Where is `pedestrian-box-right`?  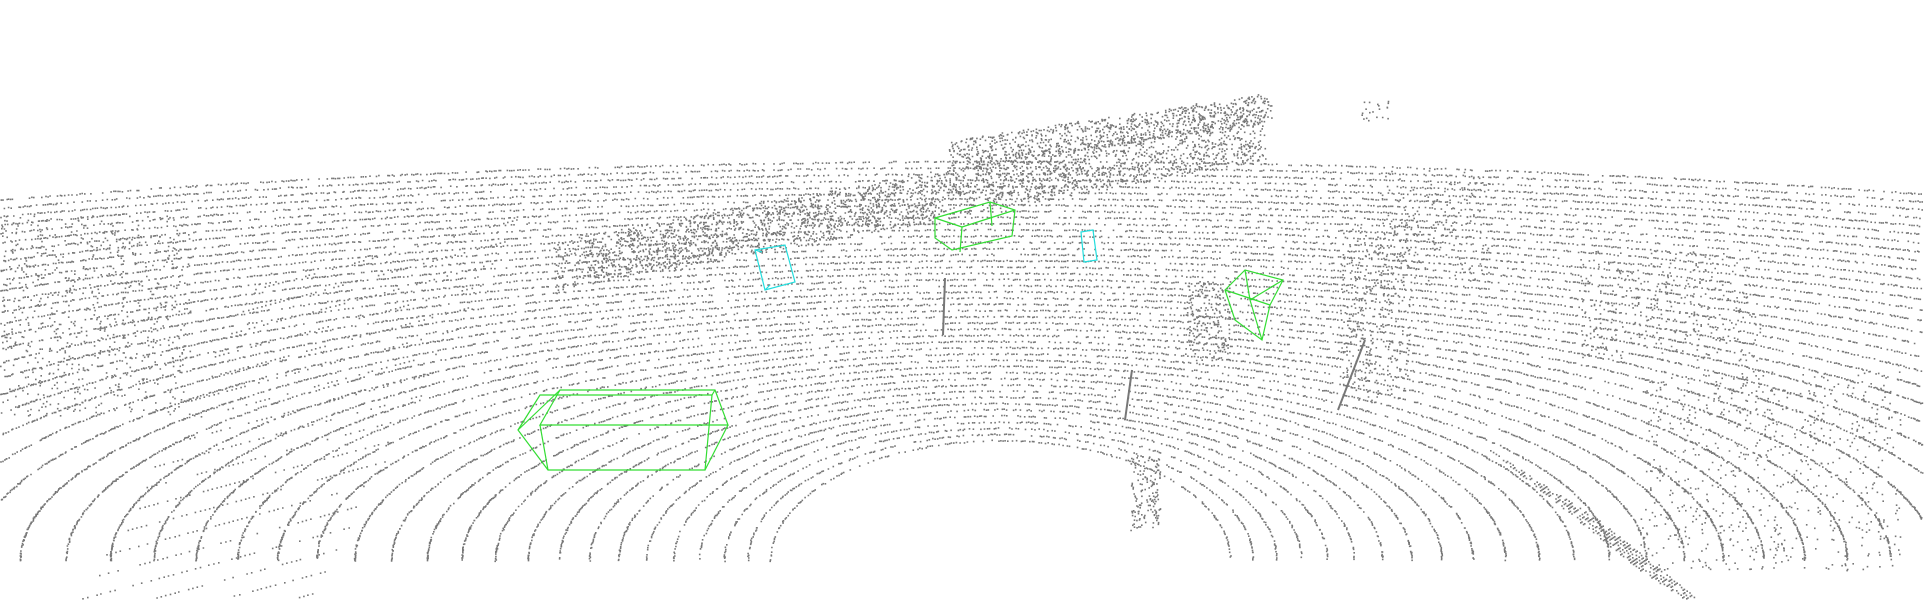 pedestrian-box-right is located at coordinates (1089, 246).